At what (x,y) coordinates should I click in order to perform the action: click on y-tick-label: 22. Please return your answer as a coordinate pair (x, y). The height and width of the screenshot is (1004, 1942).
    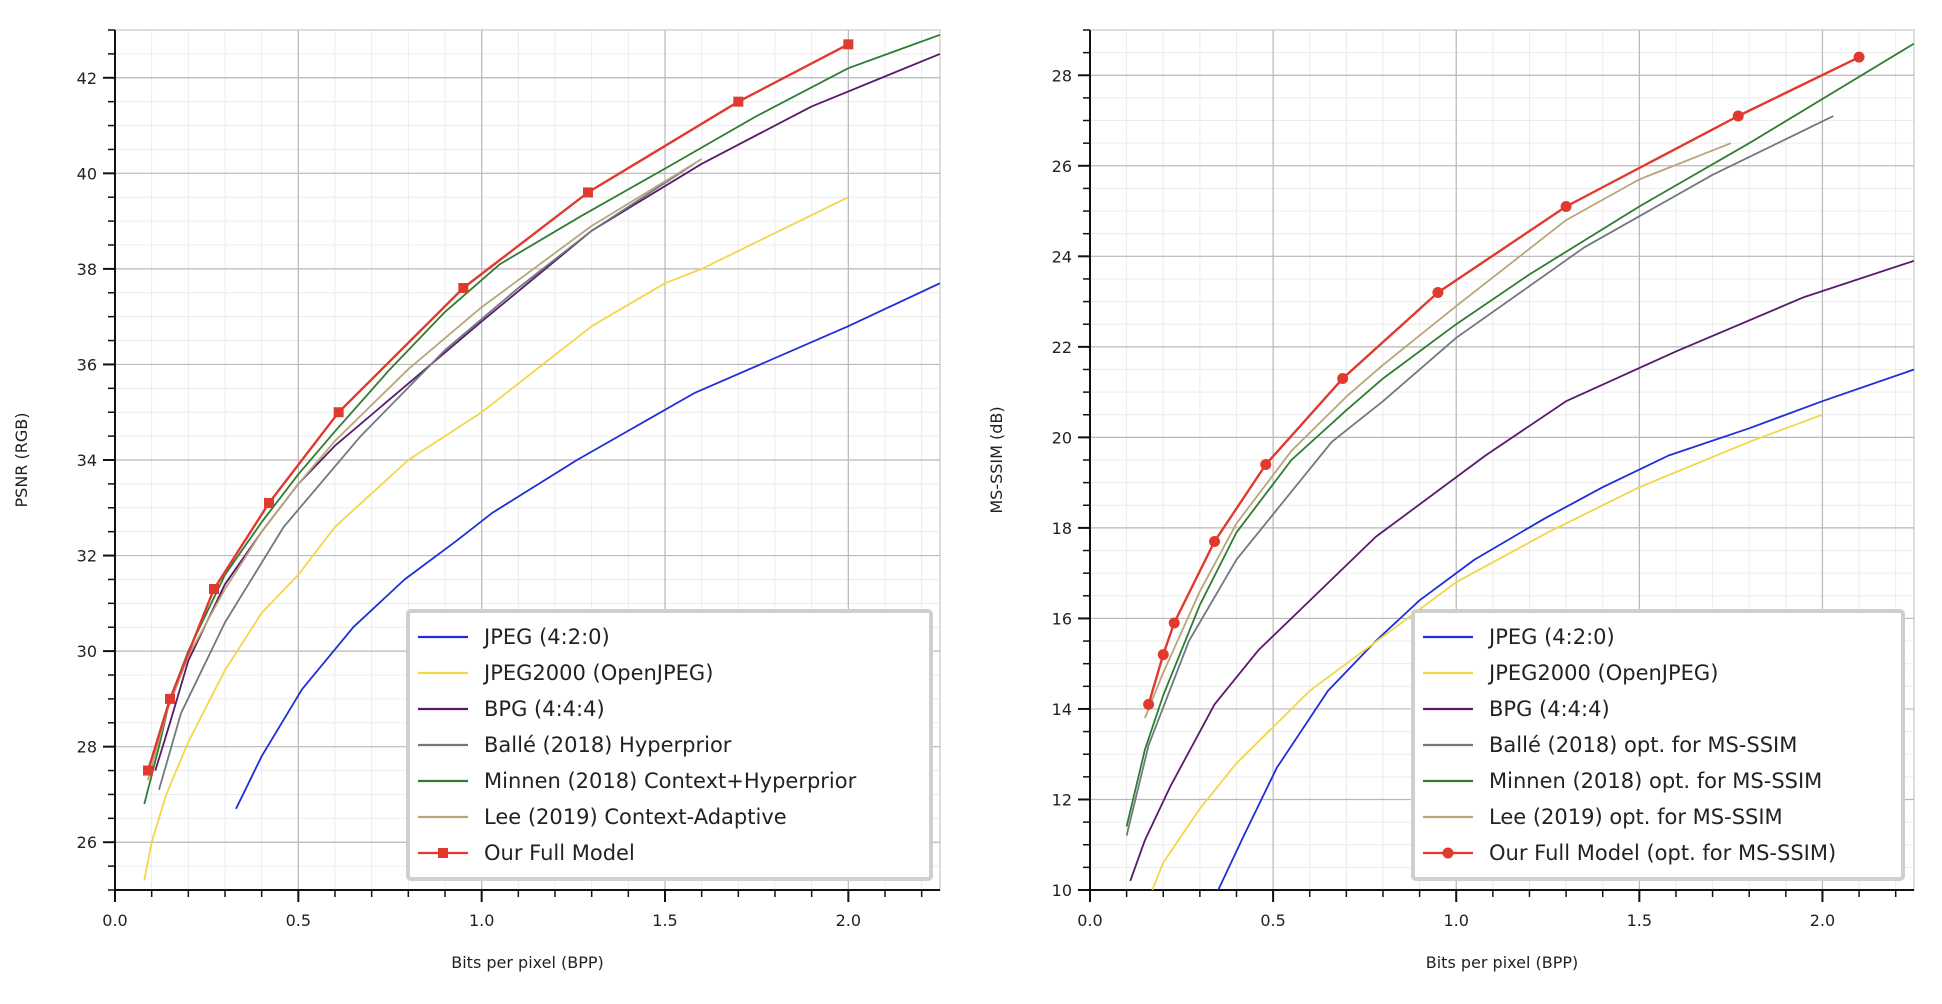
    Looking at the image, I should click on (1062, 347).